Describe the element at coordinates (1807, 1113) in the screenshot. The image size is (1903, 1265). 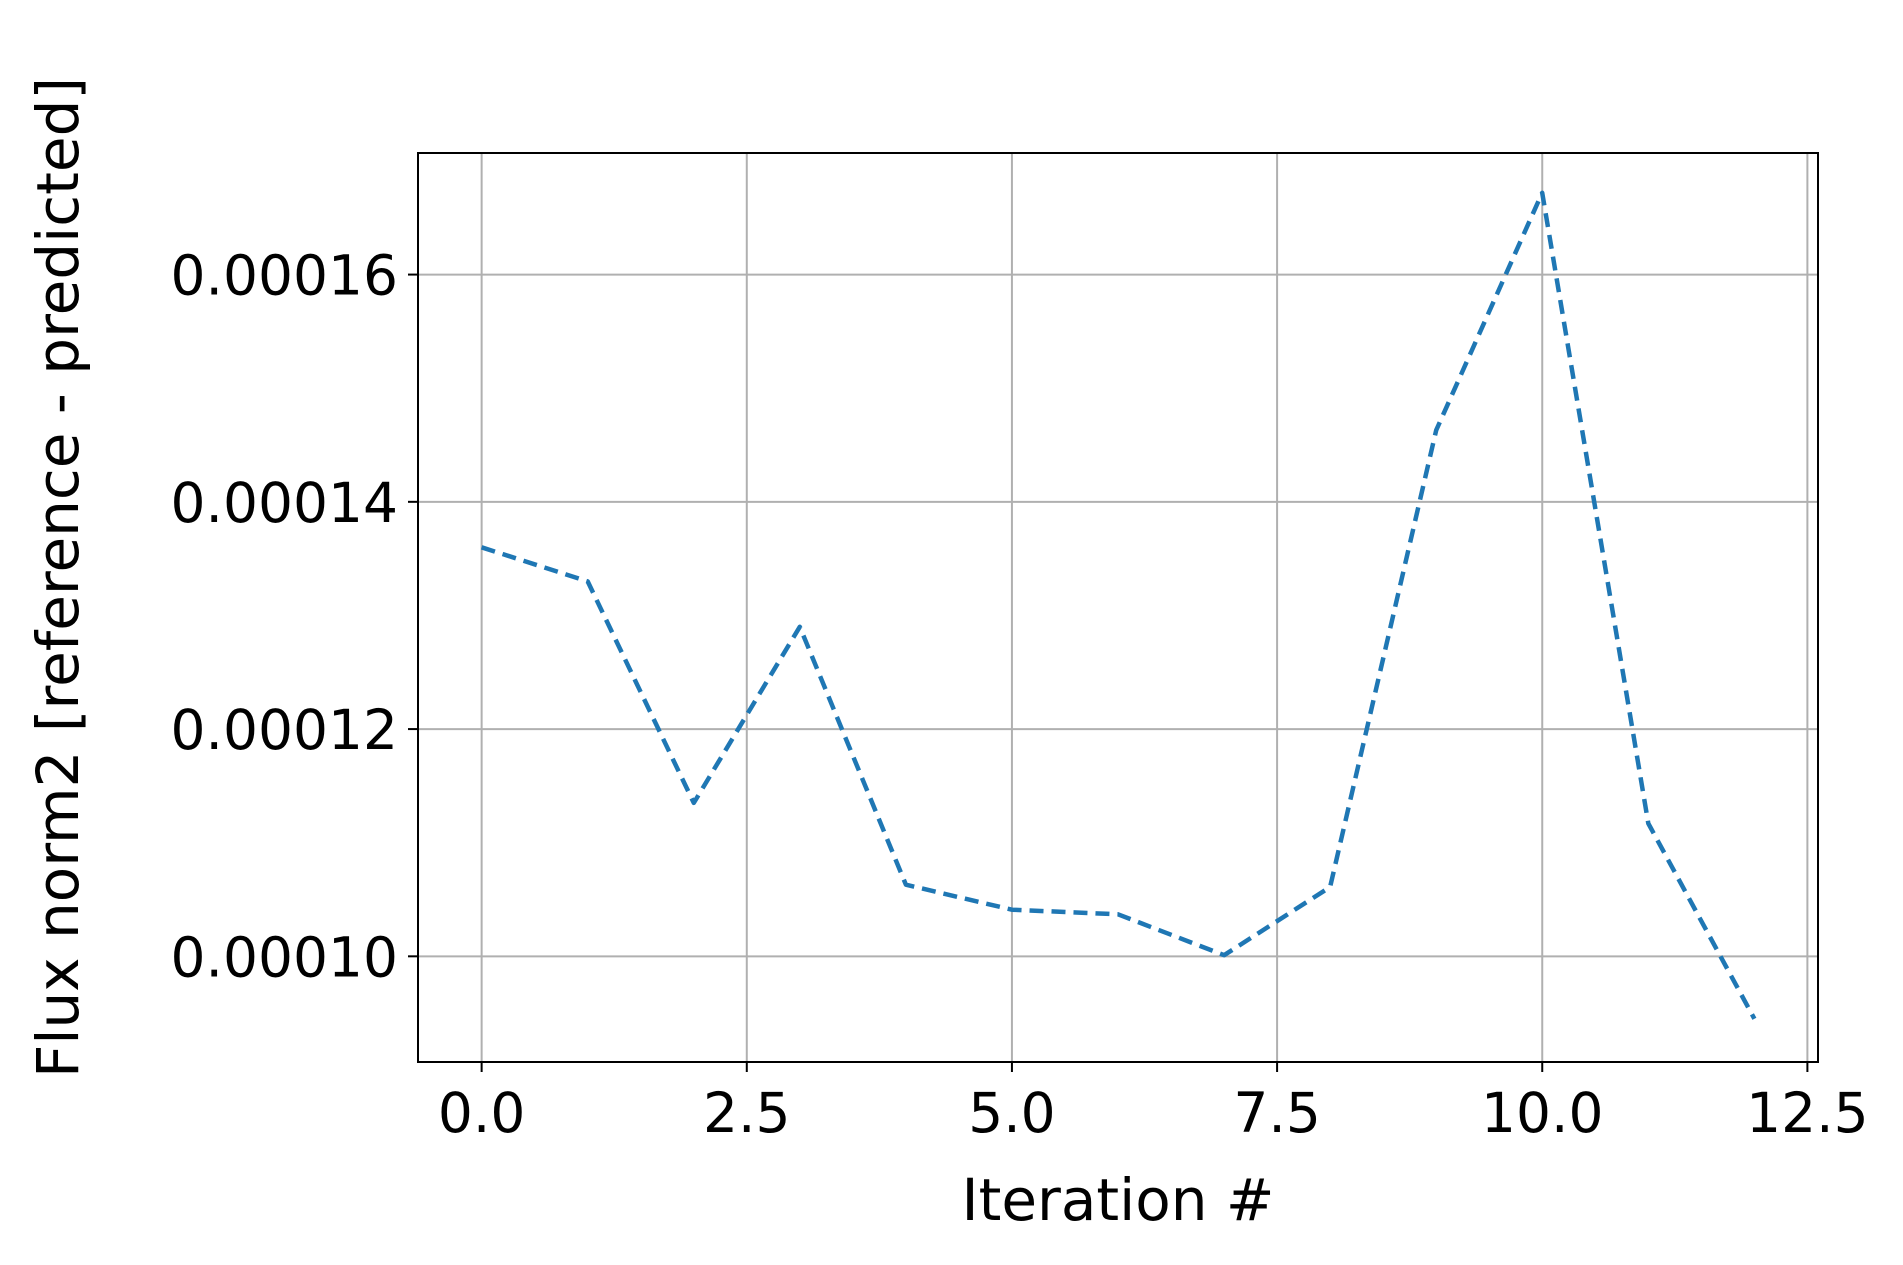
I see `x-tick-label: 12.5` at that location.